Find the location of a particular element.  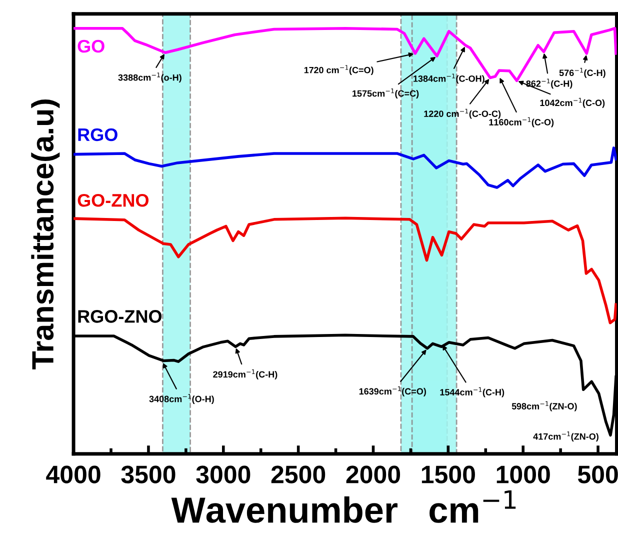

annotation: 598cm$^{−1}$(ZN-O) is located at coordinates (544, 406).